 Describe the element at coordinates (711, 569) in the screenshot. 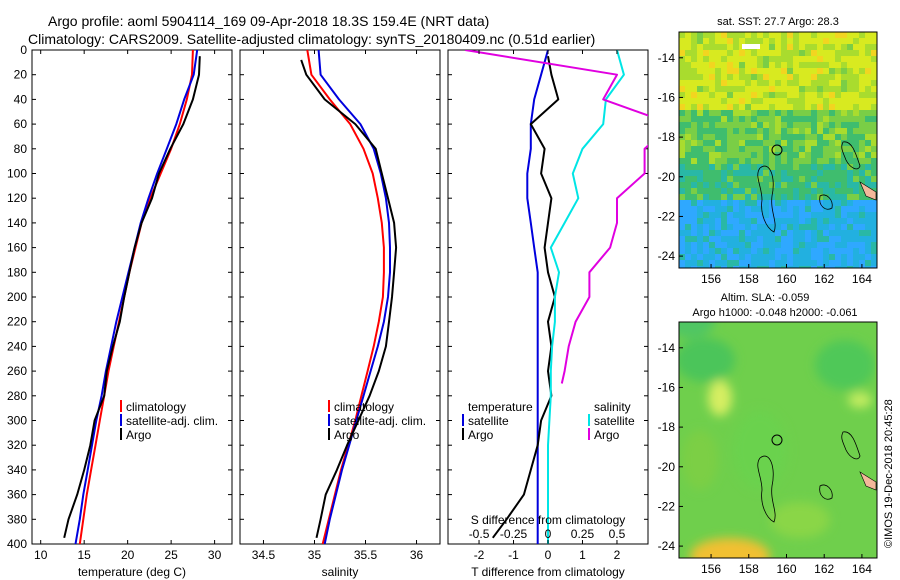

I see `sla-map-x-tick-label: 156` at that location.